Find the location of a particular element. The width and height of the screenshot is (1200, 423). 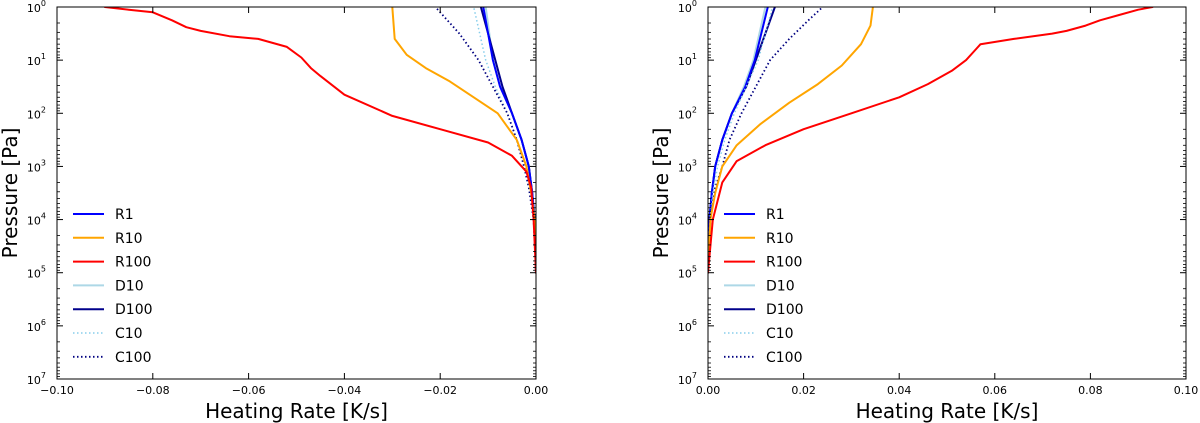

x-tick-label: −0.02 is located at coordinates (440, 390).